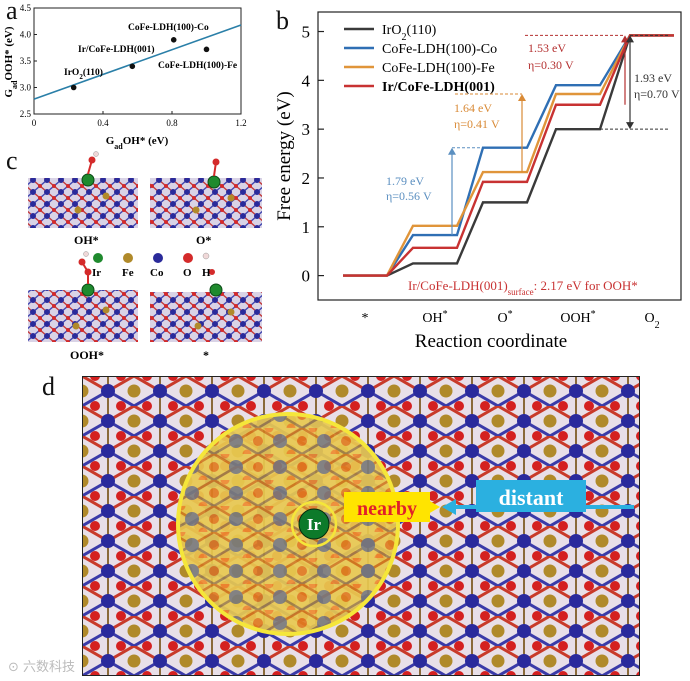 This screenshot has height=681, width=690. What do you see at coordinates (13, 667) in the screenshot?
I see `watermark-icon: ⊙` at bounding box center [13, 667].